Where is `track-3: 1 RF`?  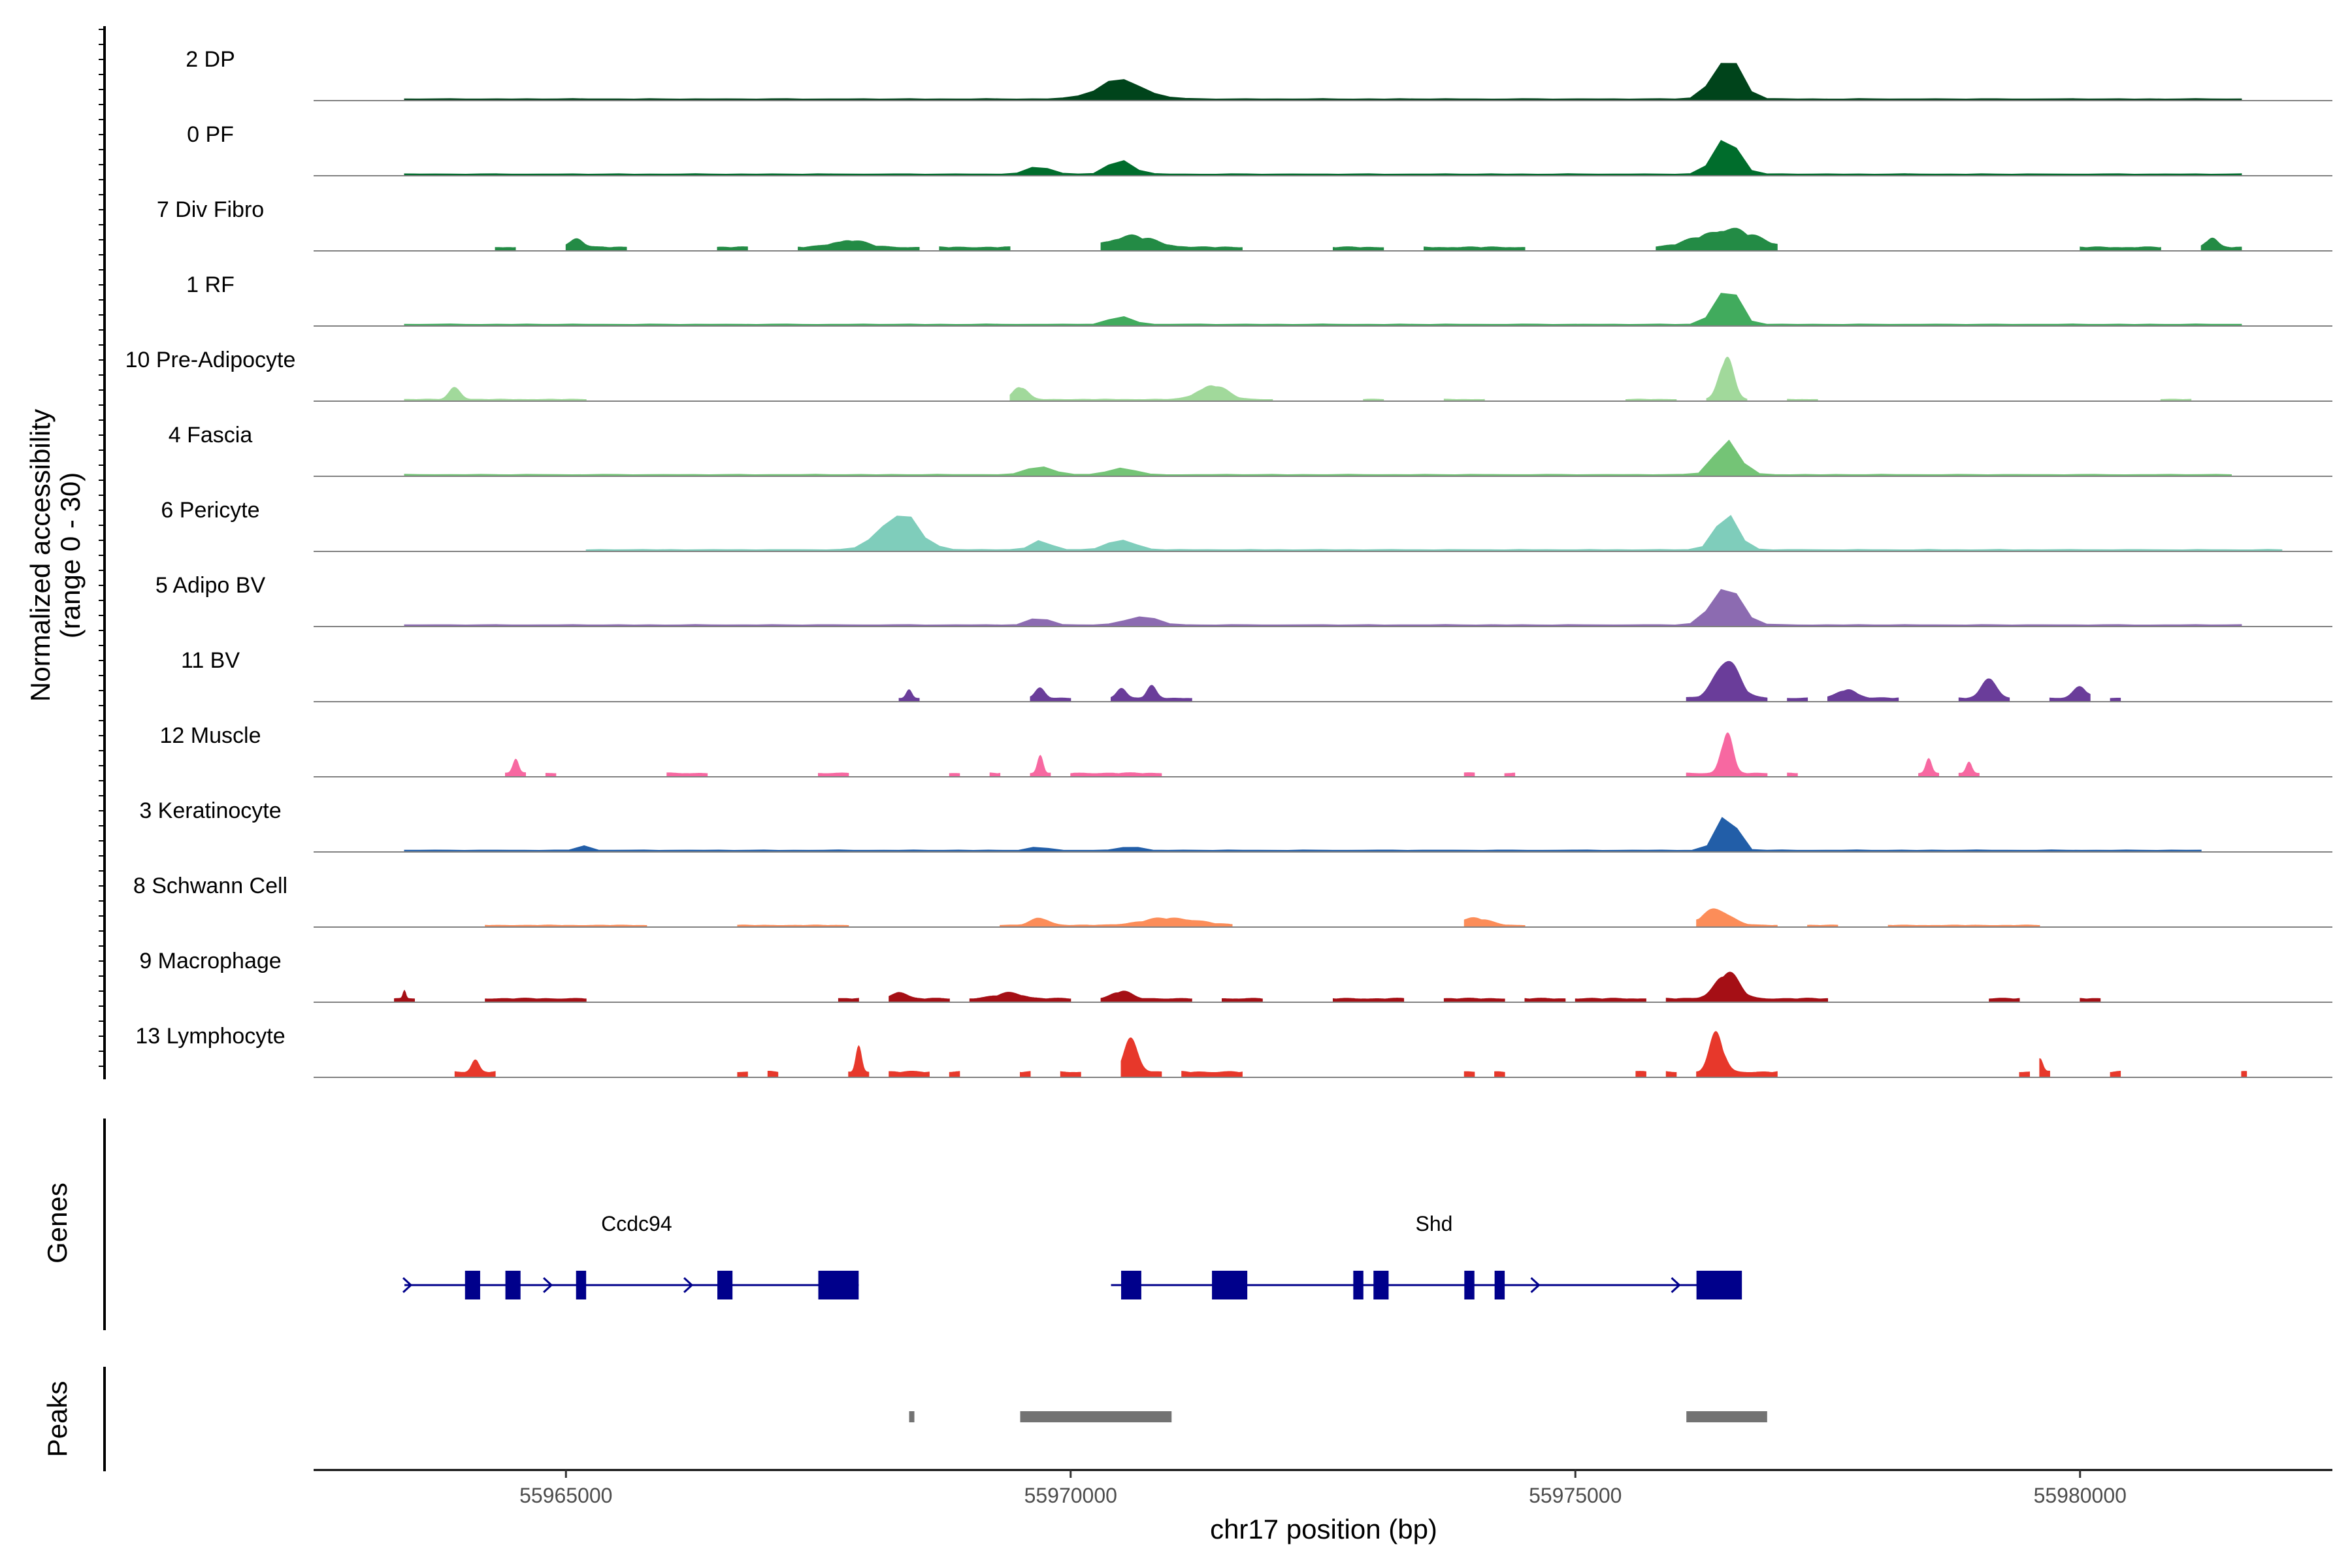
track-3: 1 RF is located at coordinates (1259, 299).